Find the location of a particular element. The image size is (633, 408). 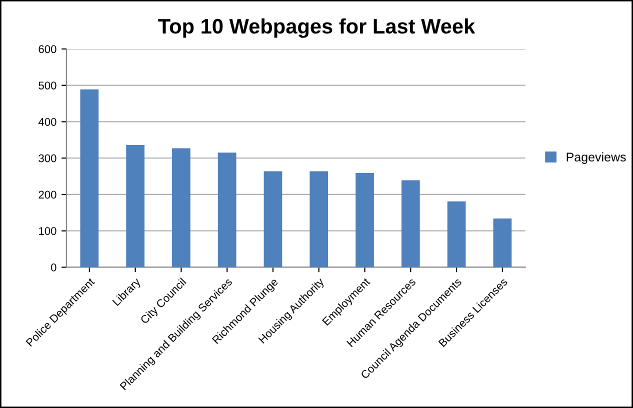

y-tick-label: 200 is located at coordinates (47, 194).